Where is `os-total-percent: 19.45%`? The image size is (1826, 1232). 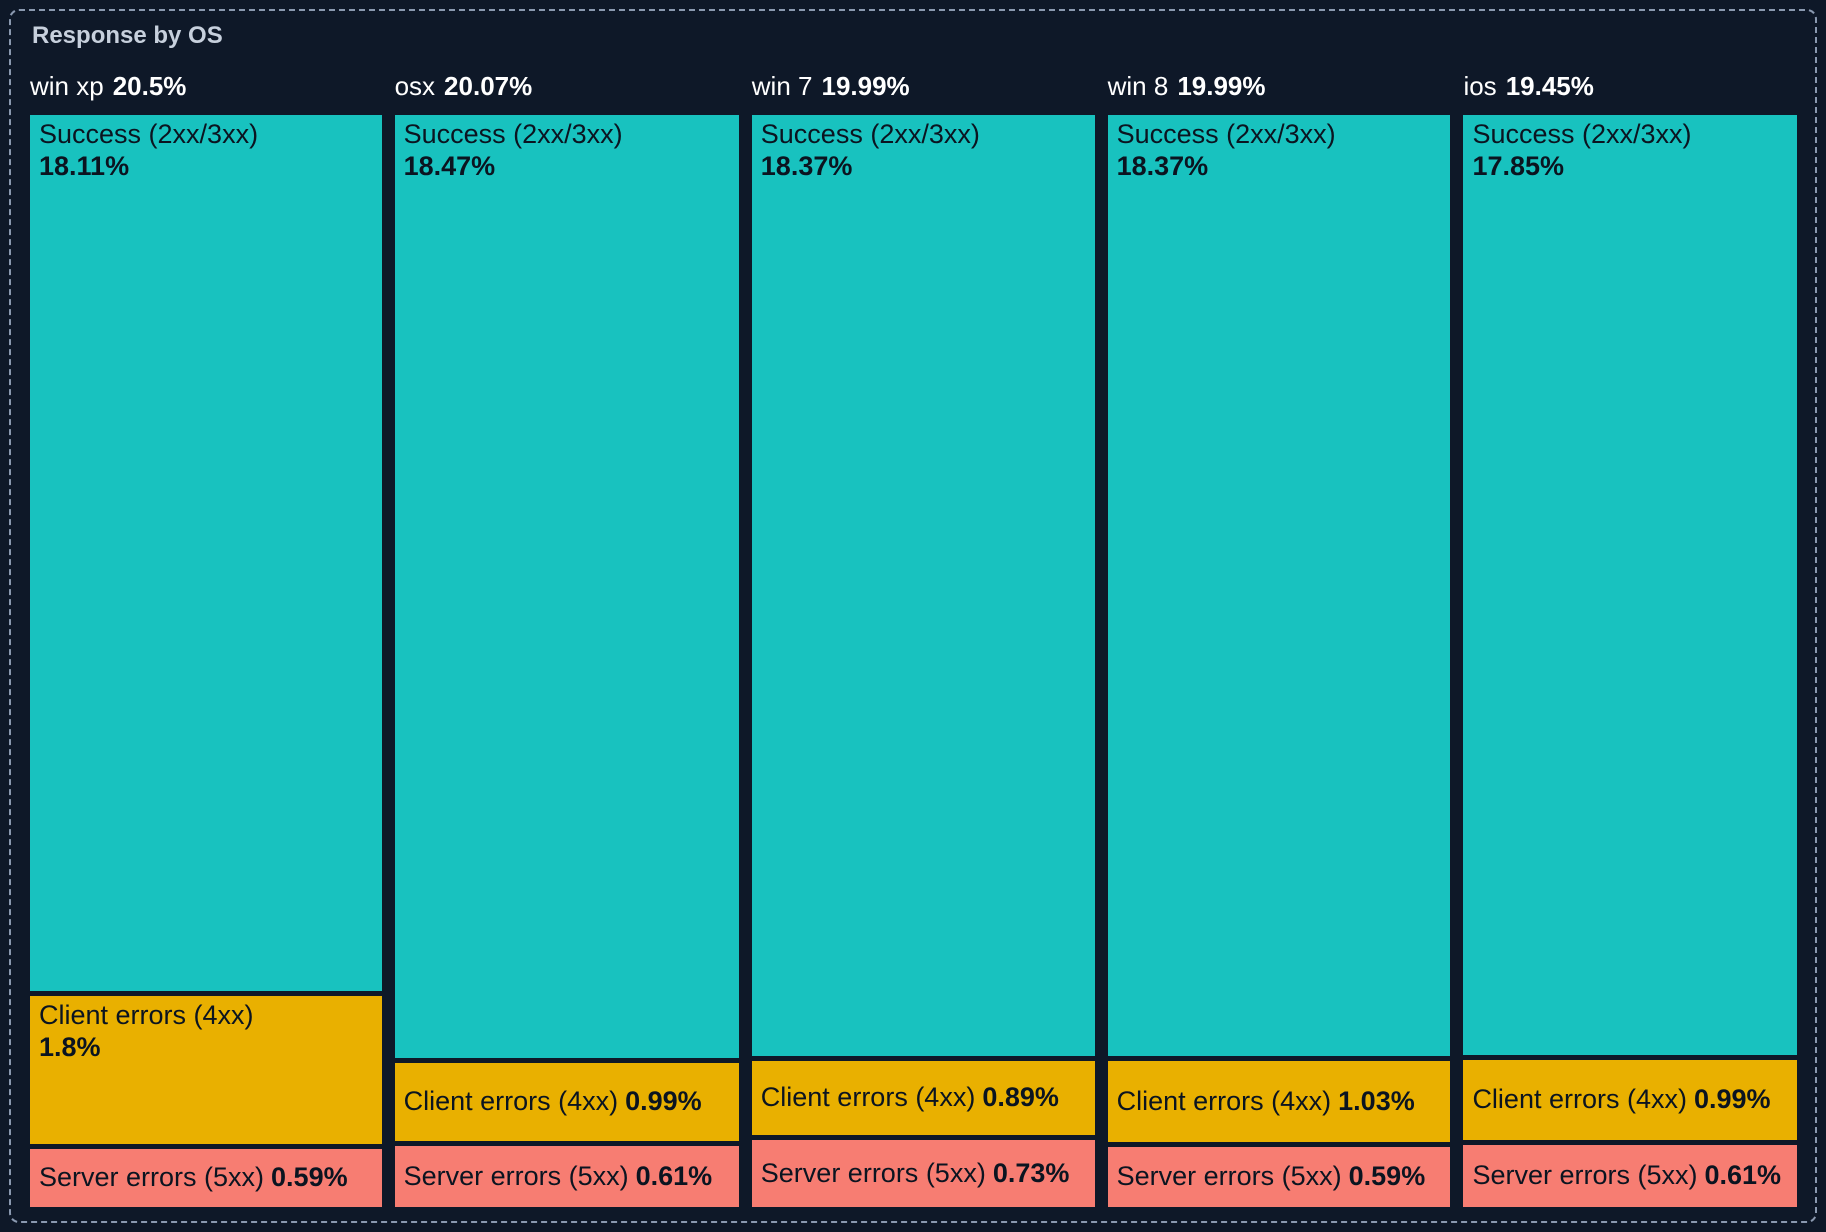
os-total-percent: 19.45% is located at coordinates (1549, 86).